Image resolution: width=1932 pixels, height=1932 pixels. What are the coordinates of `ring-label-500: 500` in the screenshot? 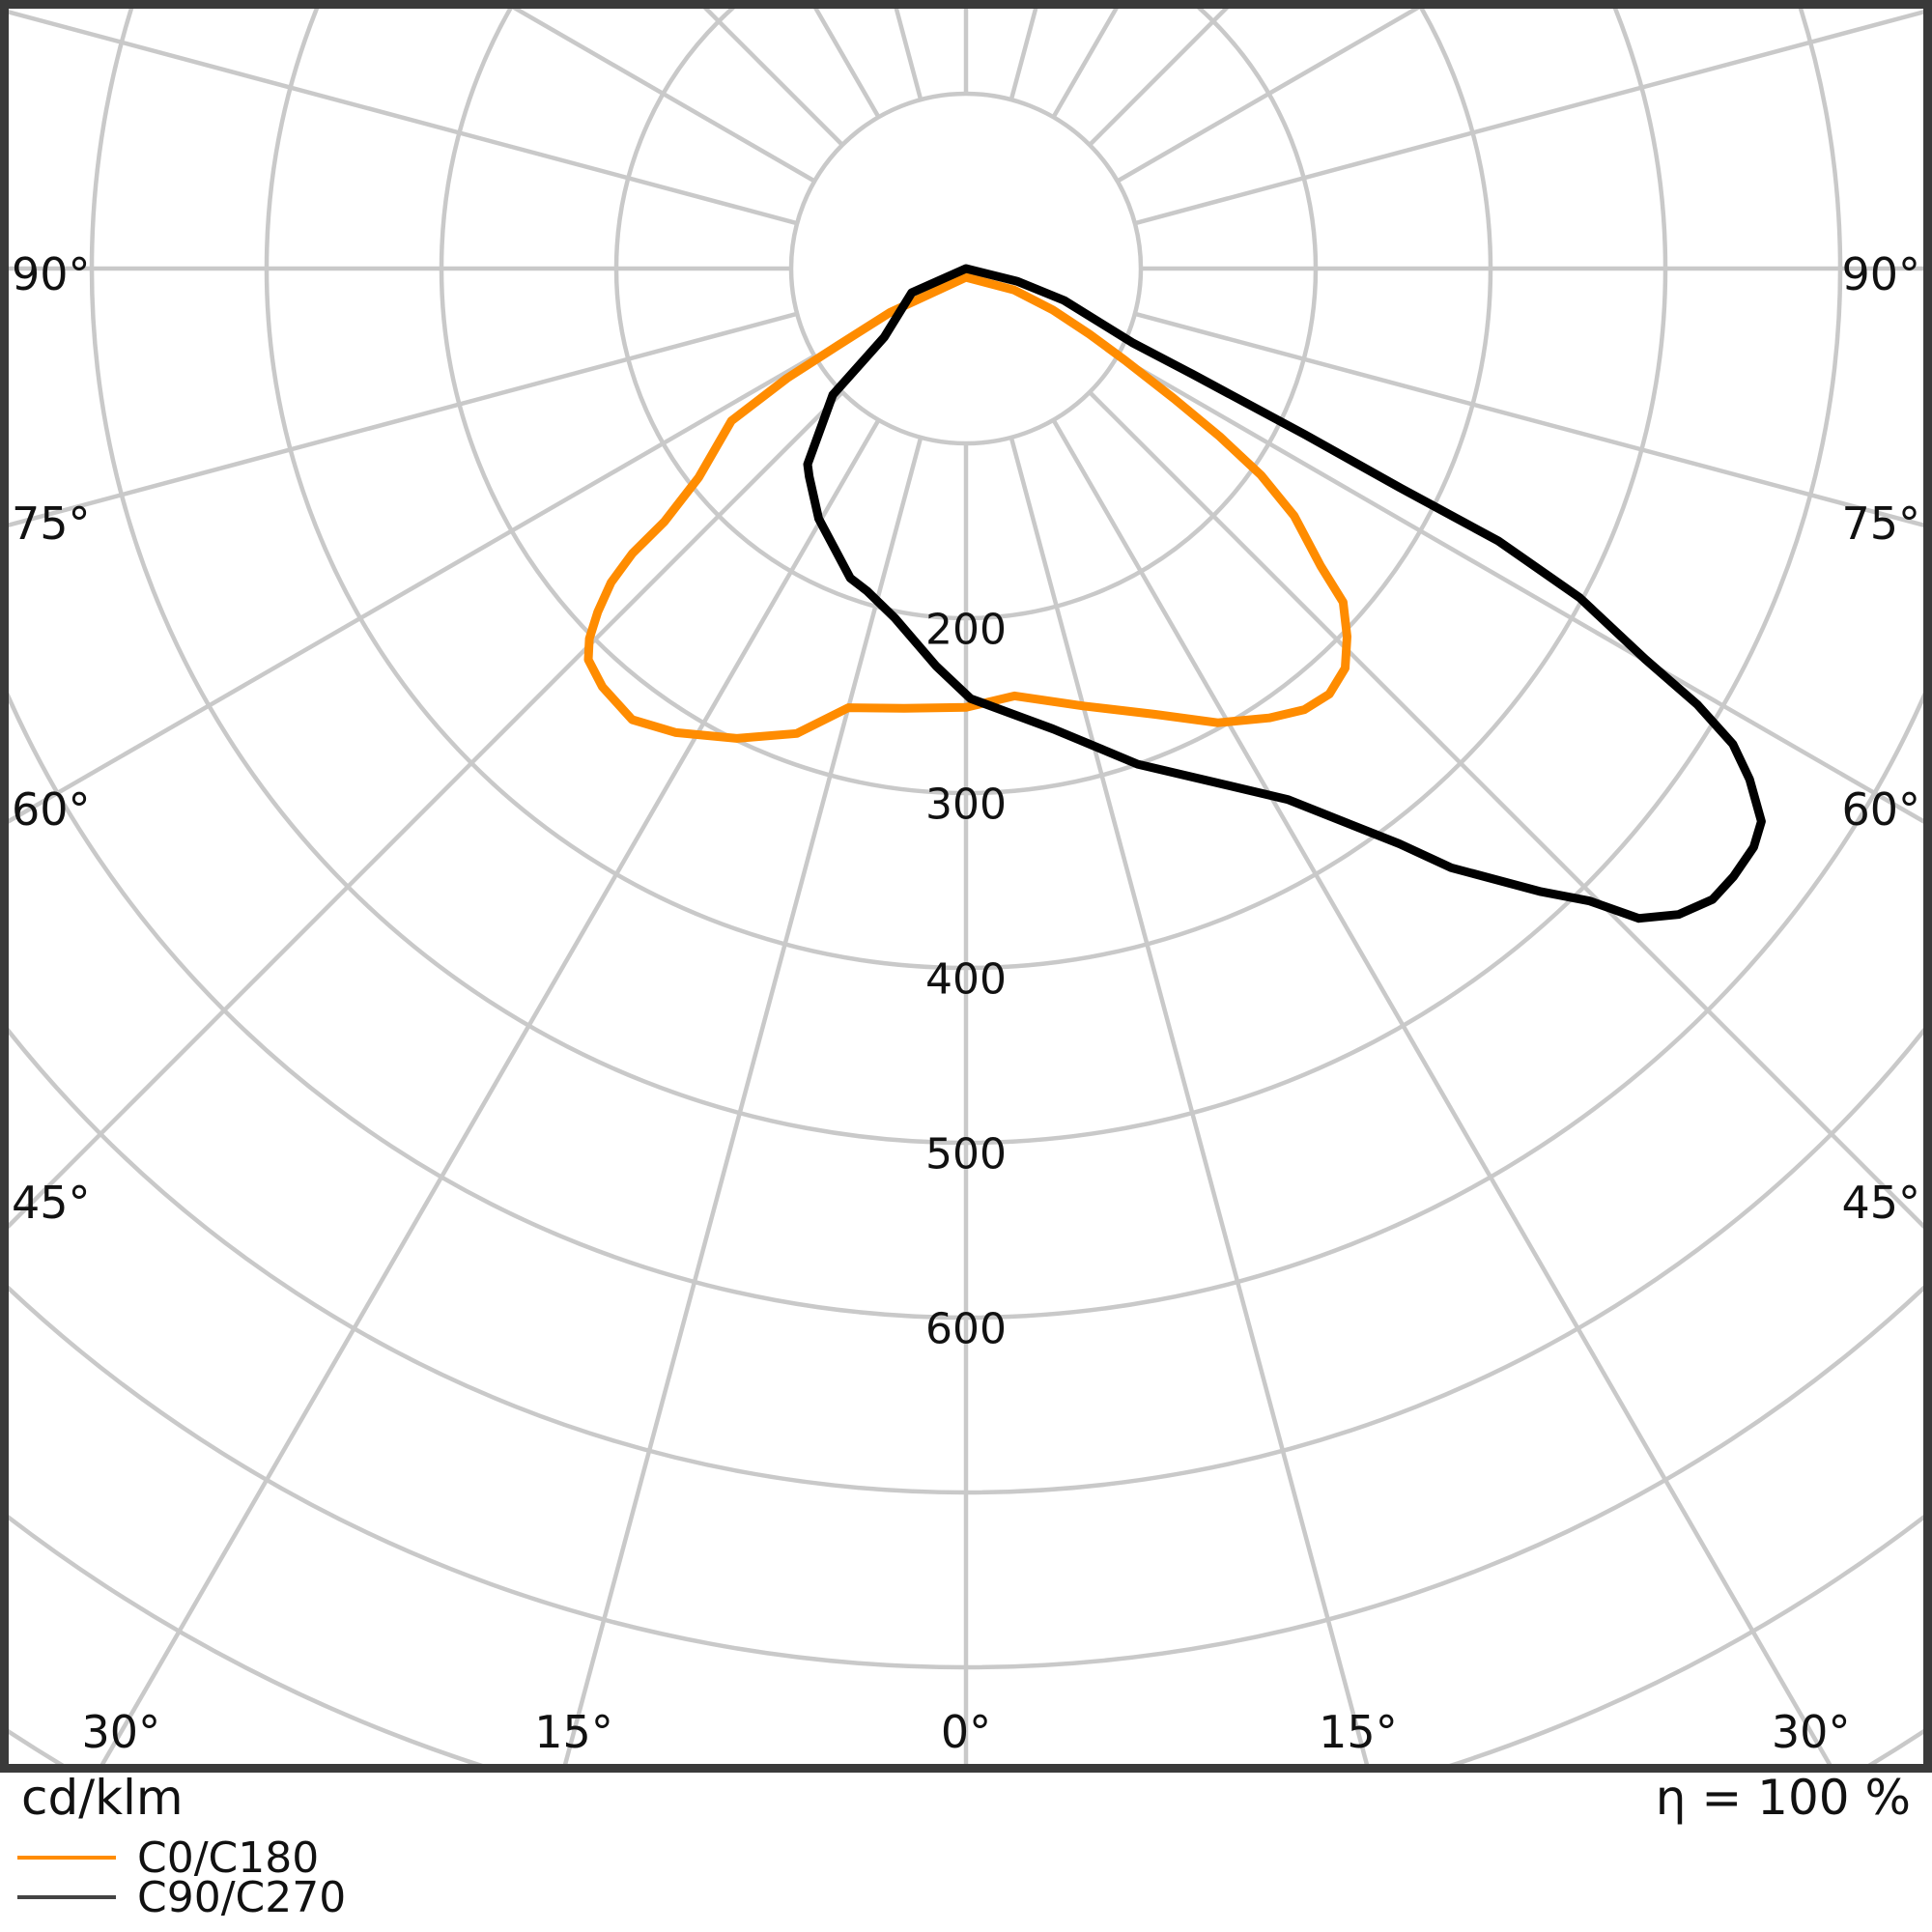 It's located at (966, 1154).